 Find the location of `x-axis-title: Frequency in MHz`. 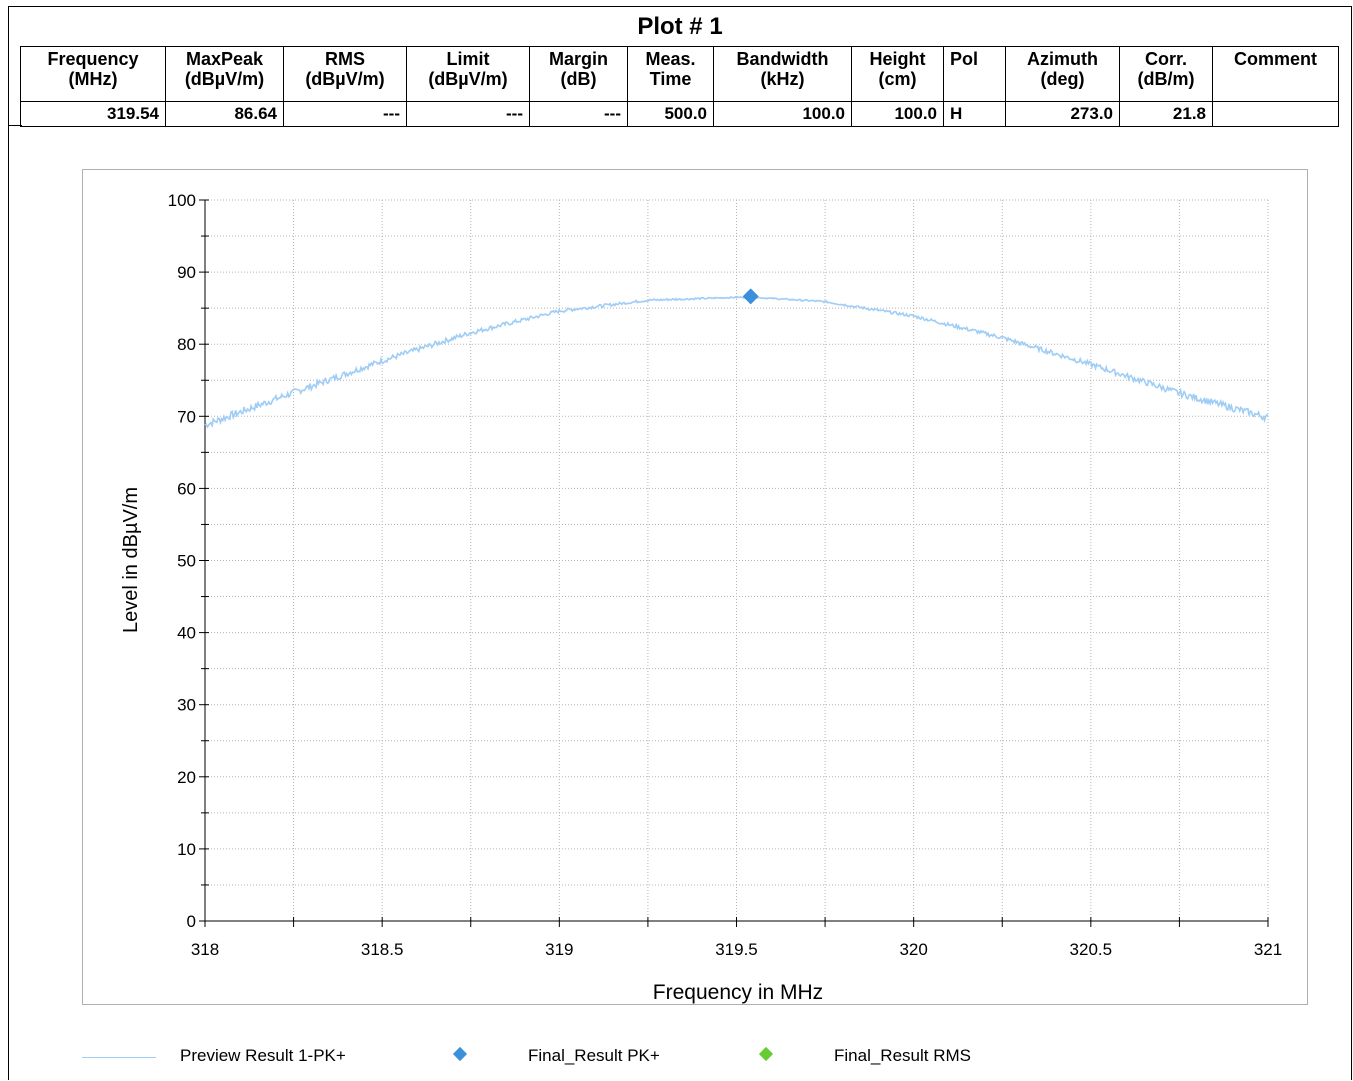

x-axis-title: Frequency in MHz is located at coordinates (738, 992).